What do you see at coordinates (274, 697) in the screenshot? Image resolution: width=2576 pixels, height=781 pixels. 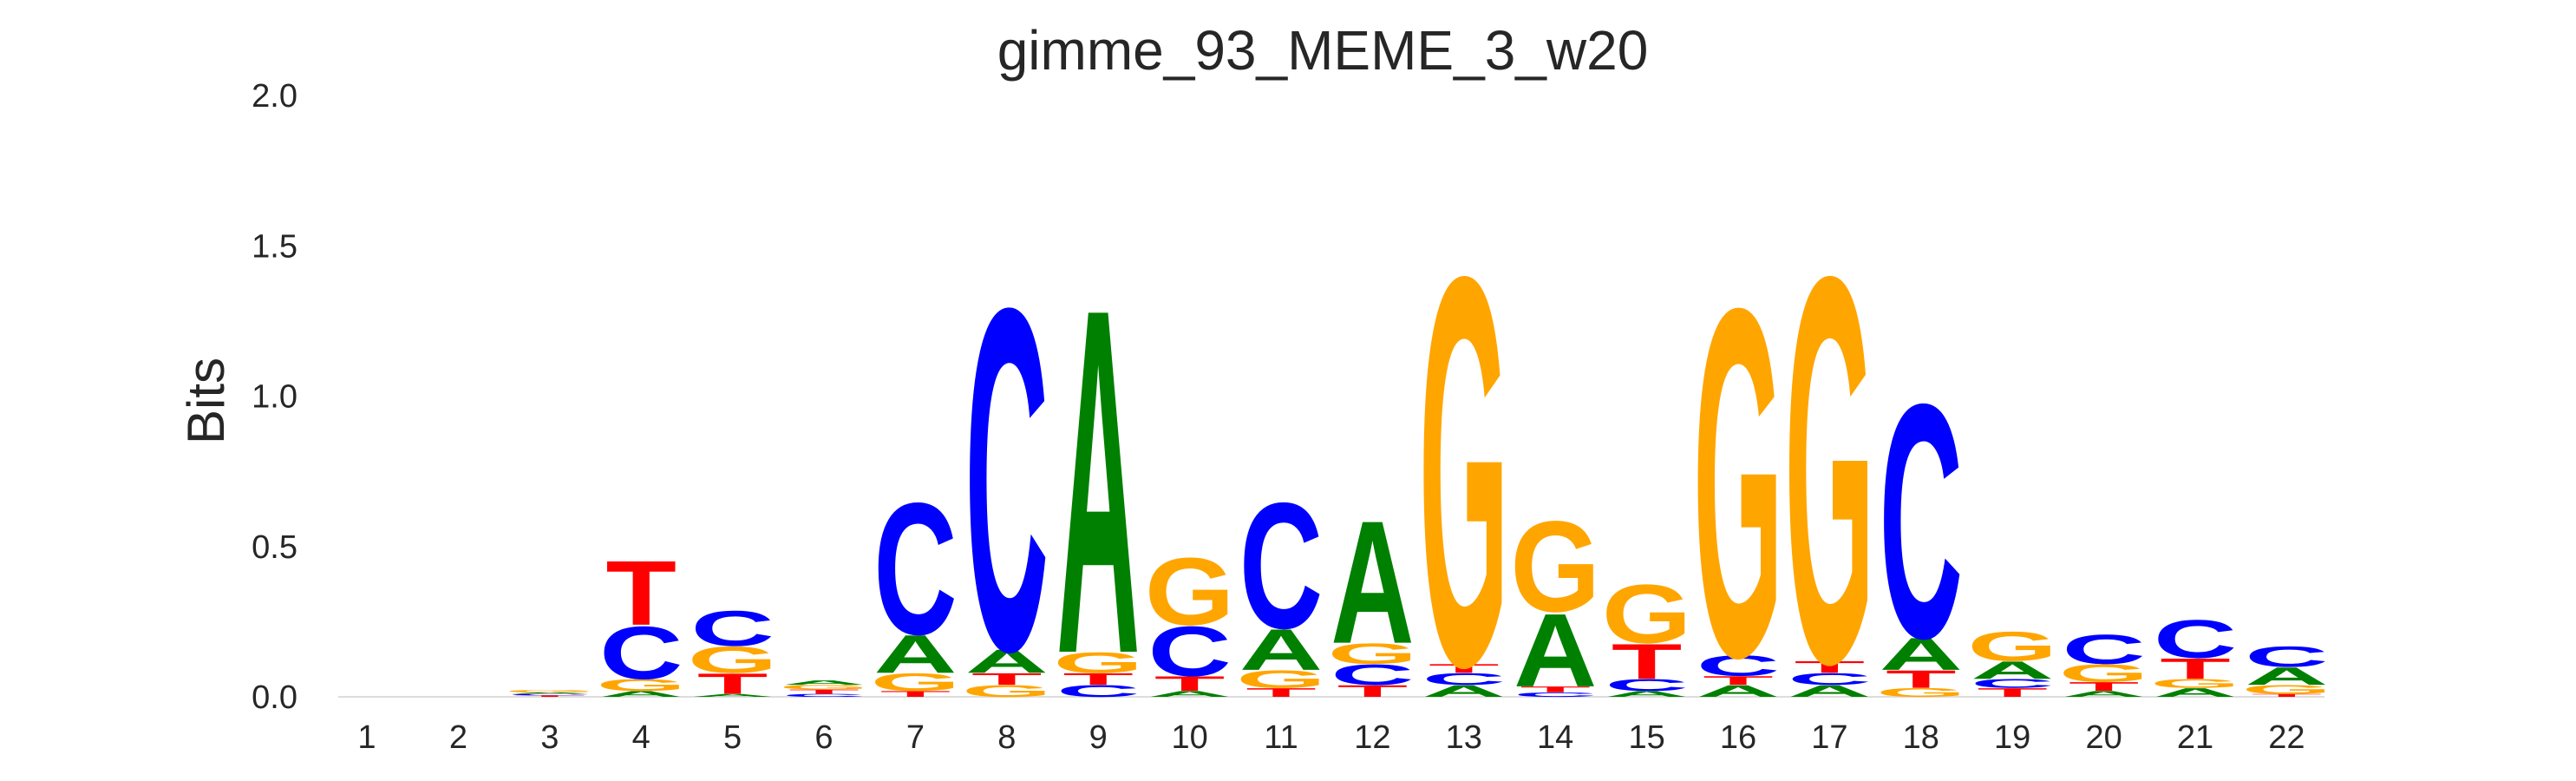 I see `y-tick-label: 0.0` at bounding box center [274, 697].